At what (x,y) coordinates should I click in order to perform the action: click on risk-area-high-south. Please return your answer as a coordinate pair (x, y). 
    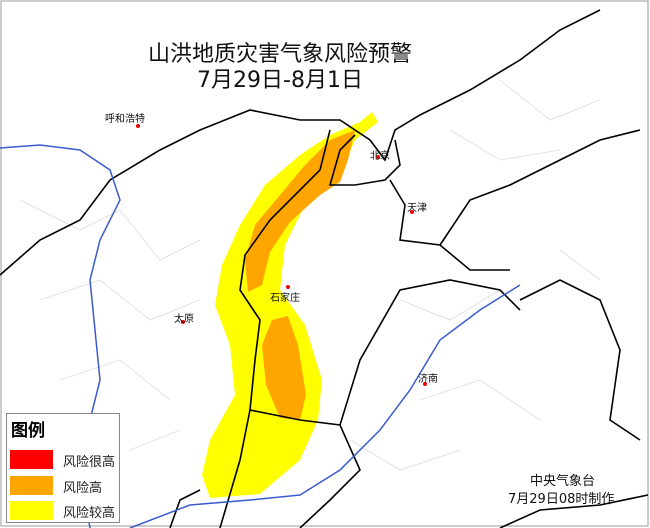
    Looking at the image, I should click on (284, 368).